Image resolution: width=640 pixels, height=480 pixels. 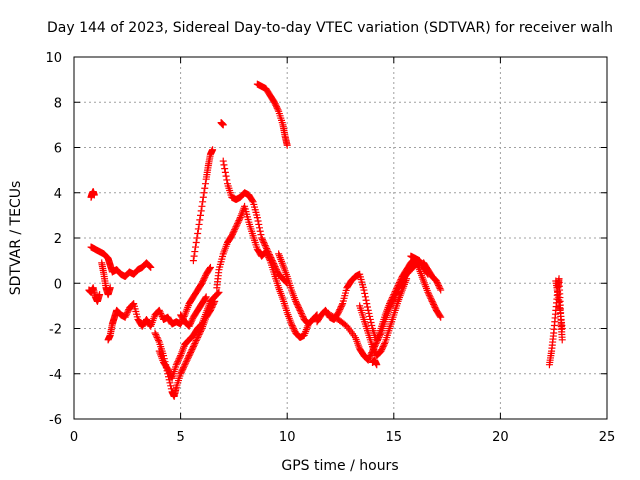 I want to click on x-tick-label: 20, so click(x=500, y=437).